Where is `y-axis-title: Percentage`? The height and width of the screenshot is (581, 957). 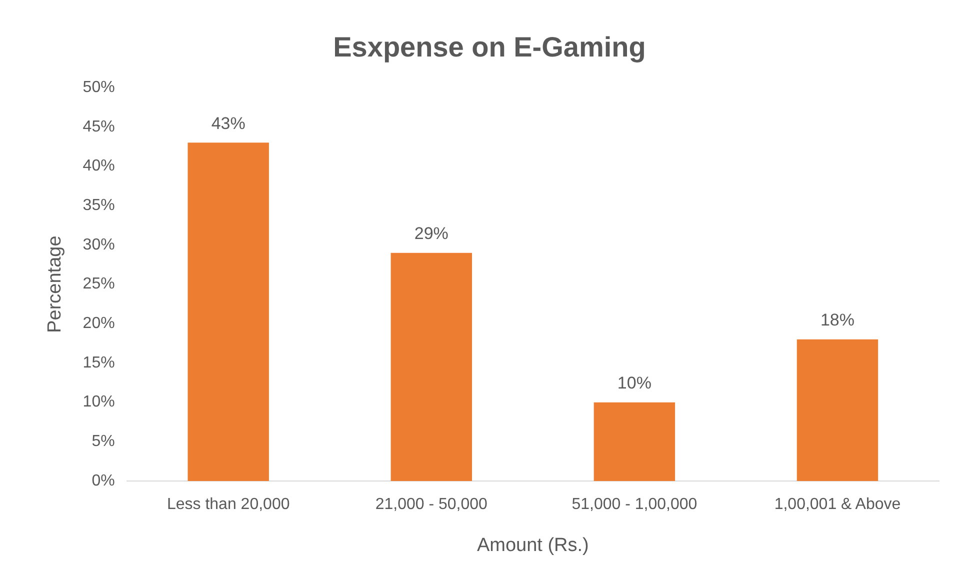
y-axis-title: Percentage is located at coordinates (55, 284).